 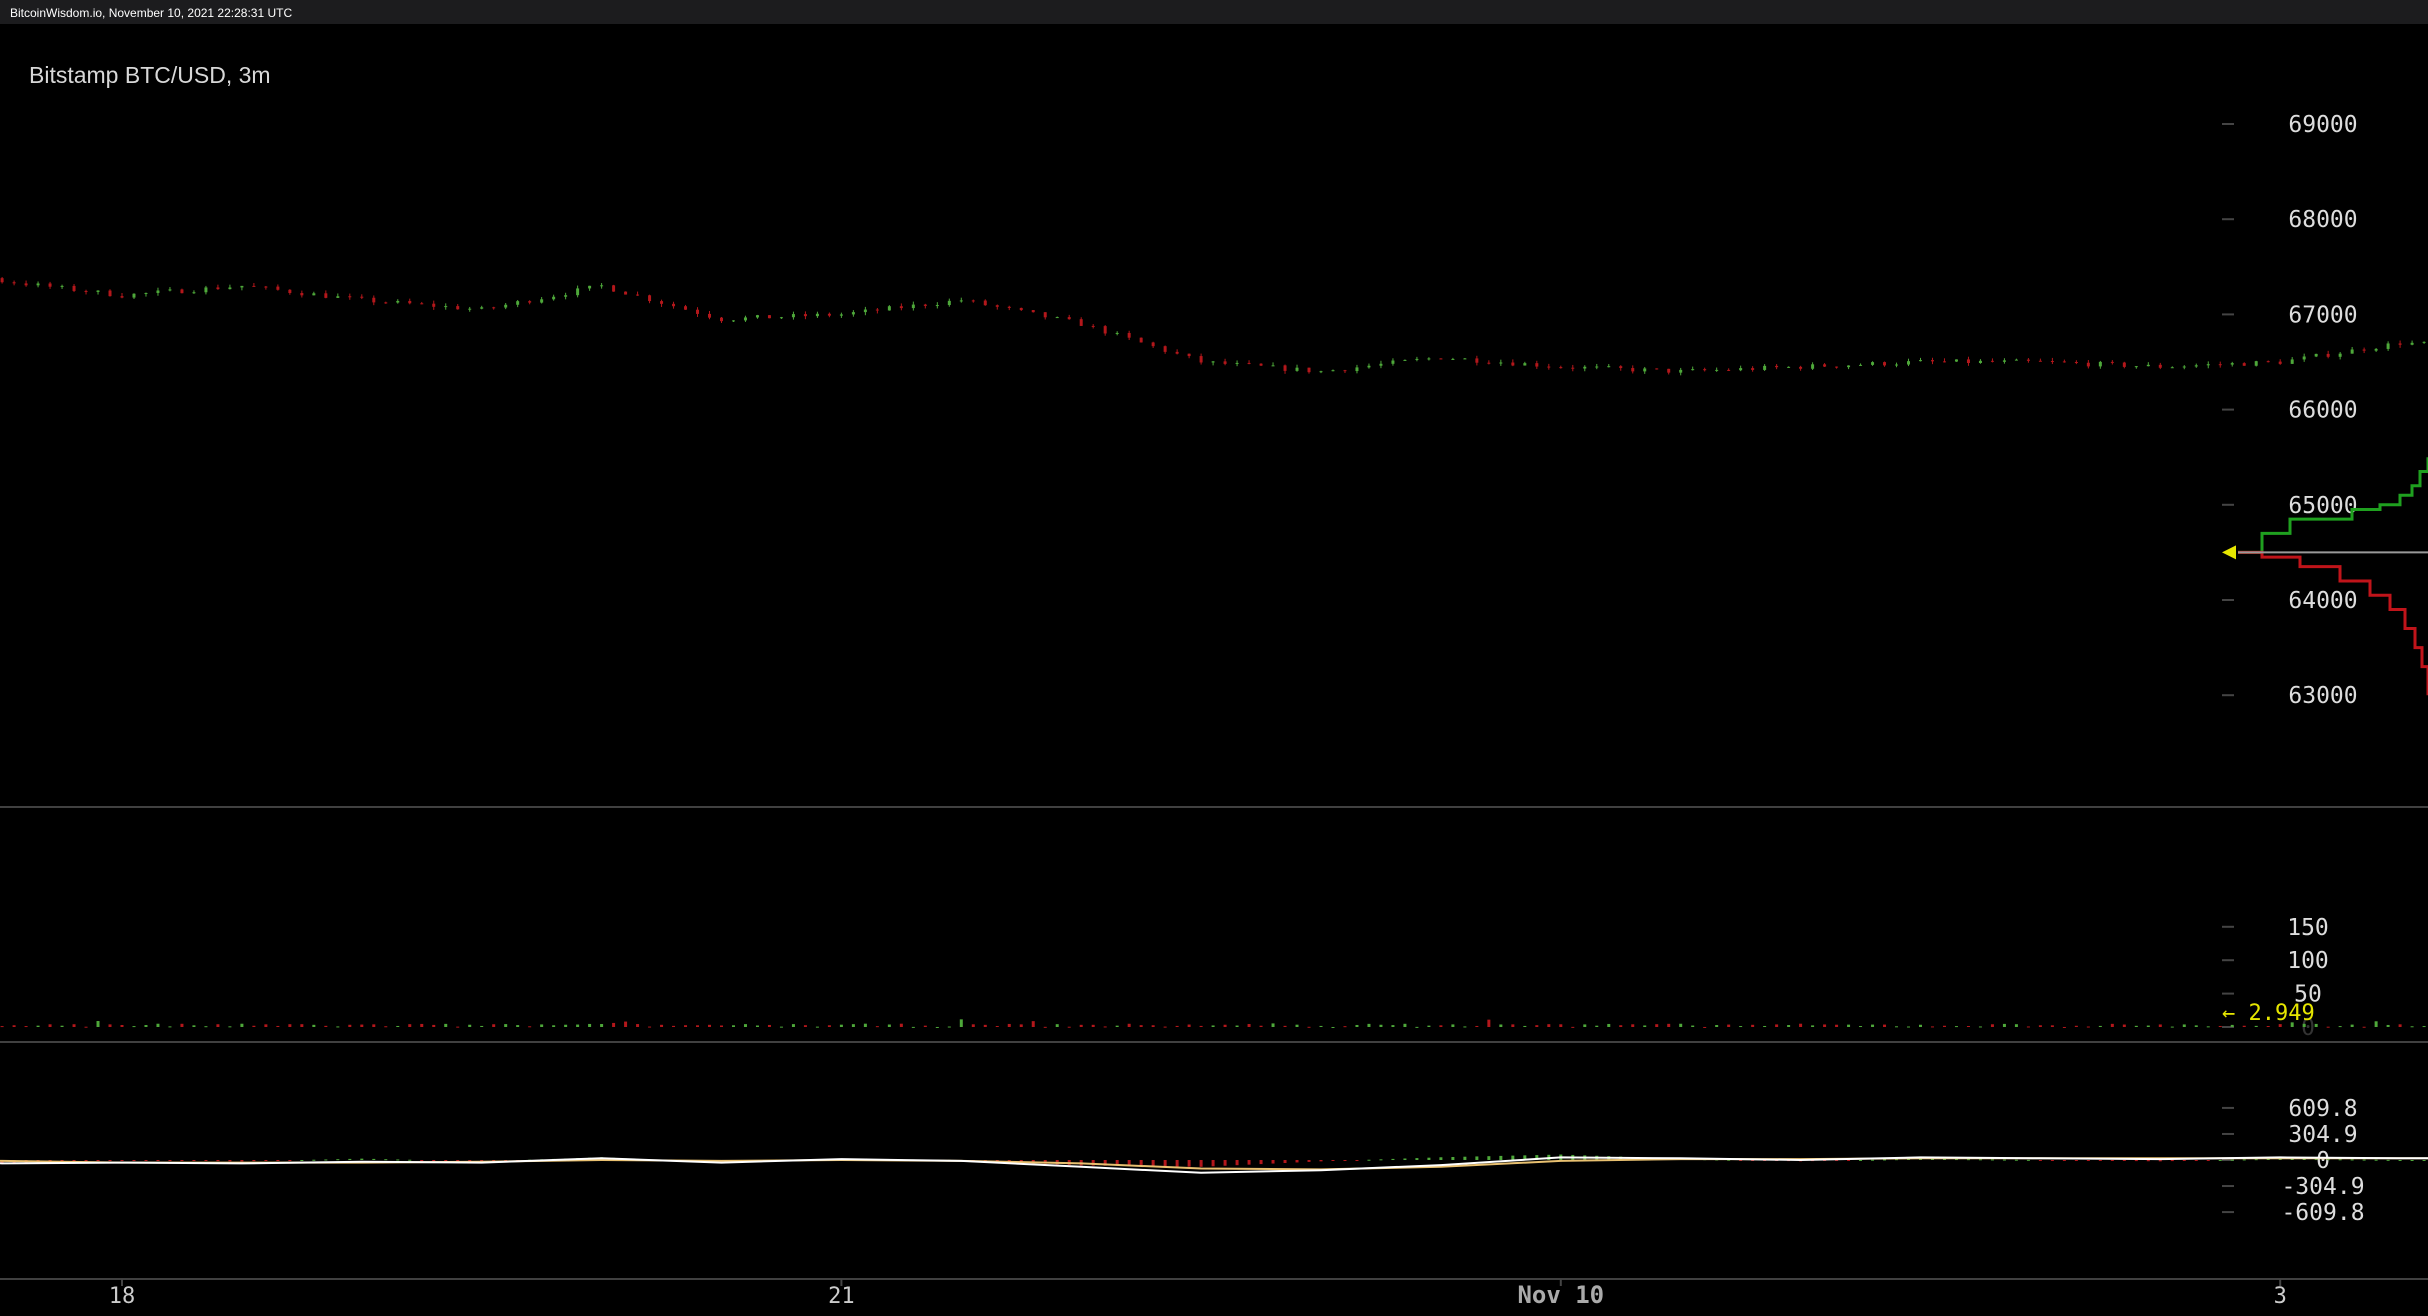 What do you see at coordinates (1214, 1165) in the screenshot?
I see `macd-line` at bounding box center [1214, 1165].